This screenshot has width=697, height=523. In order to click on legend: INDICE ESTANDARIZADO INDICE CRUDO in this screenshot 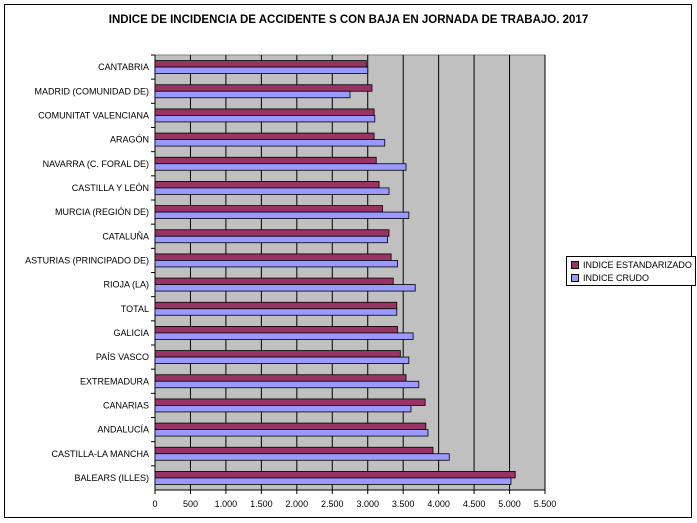, I will do `click(631, 271)`.